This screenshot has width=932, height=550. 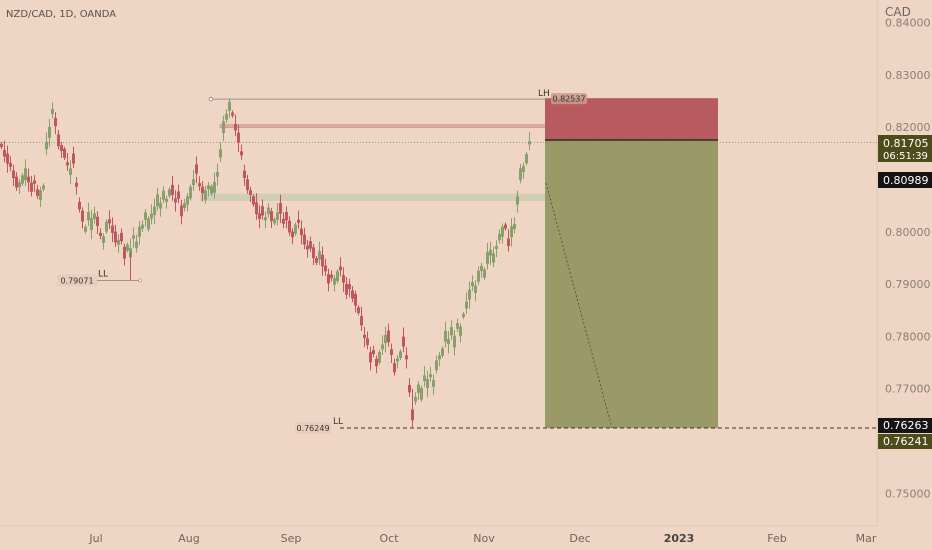 I want to click on price-tick-label: 0.82000, so click(x=908, y=127).